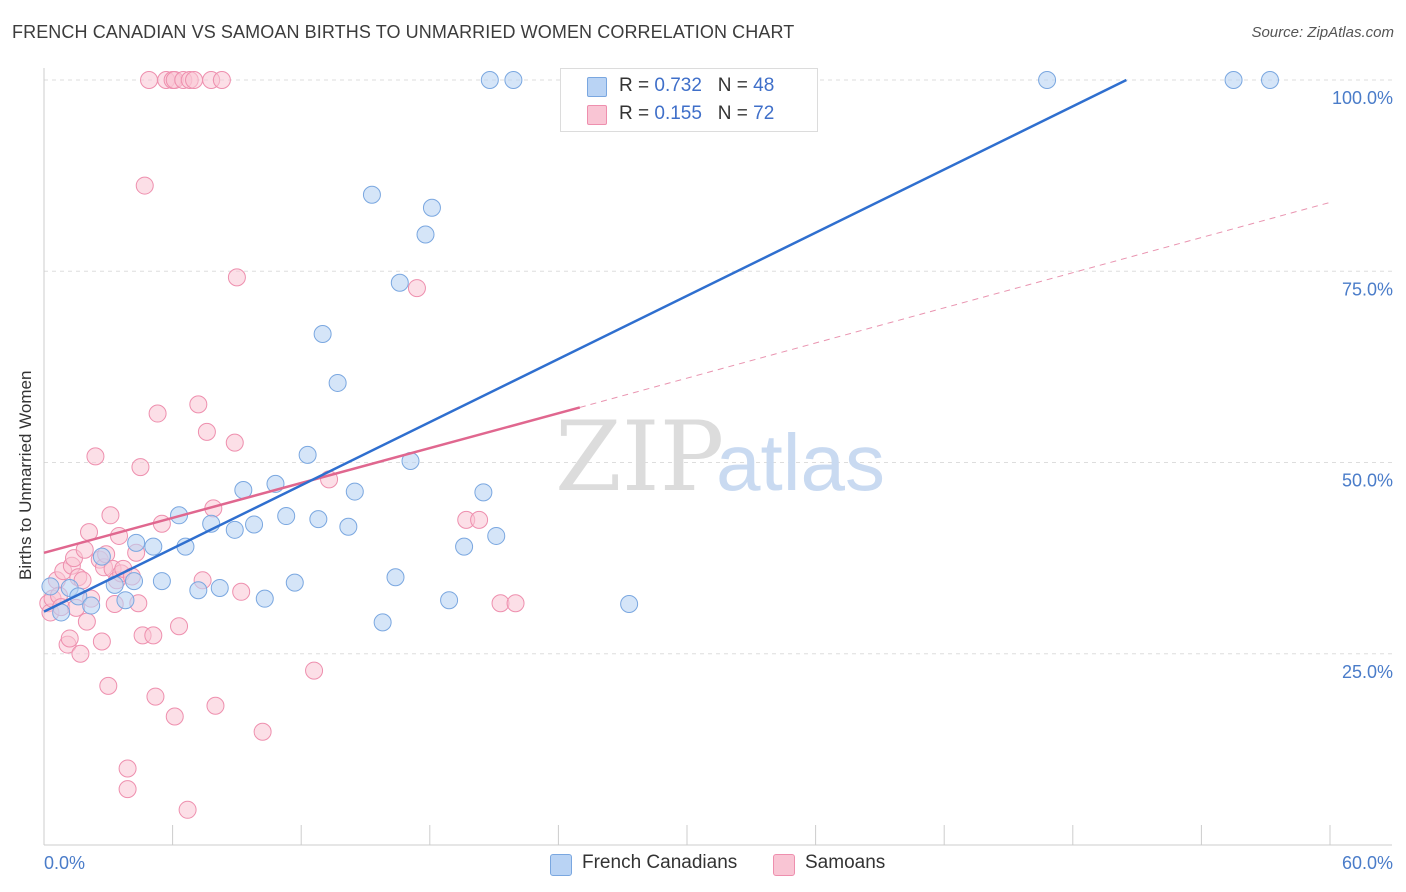 The image size is (1406, 892). I want to click on y-axis-label: Births to Unmarried Women, so click(25, 475).